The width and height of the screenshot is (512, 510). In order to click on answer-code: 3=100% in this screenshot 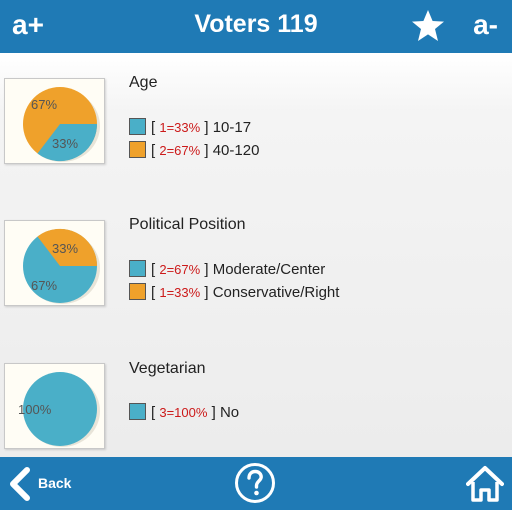, I will do `click(183, 412)`.